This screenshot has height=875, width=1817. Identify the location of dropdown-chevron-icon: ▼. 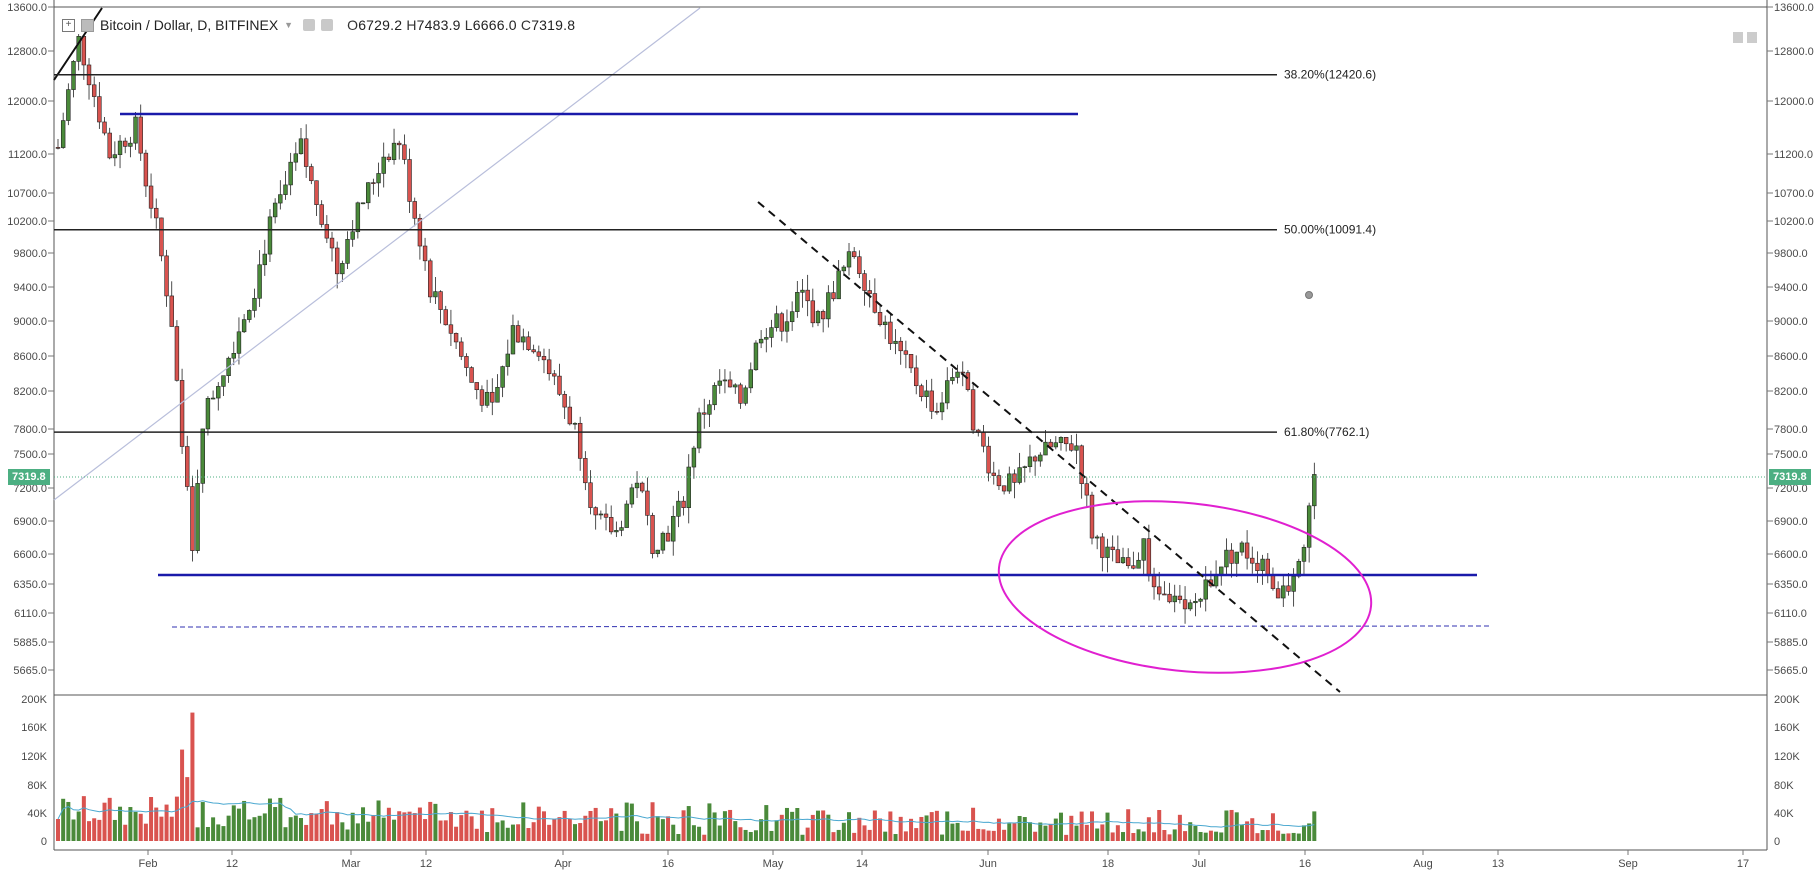
(289, 25).